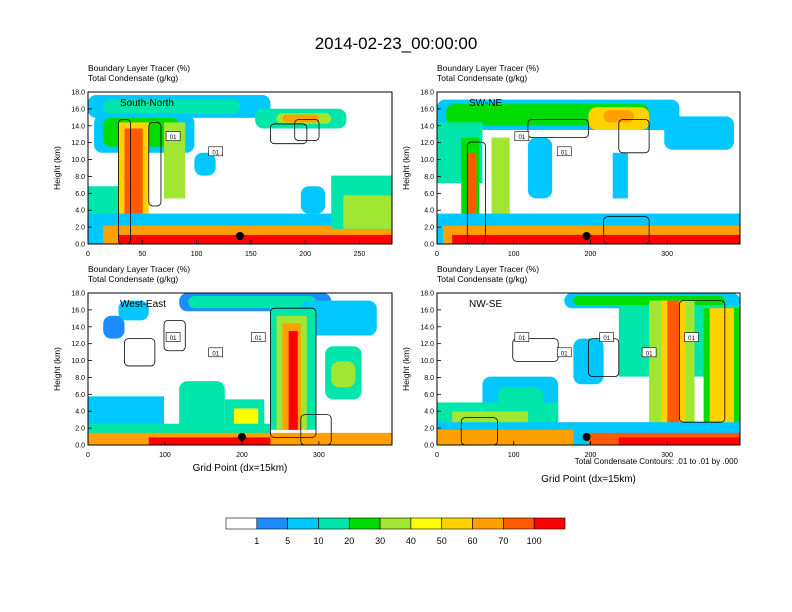  What do you see at coordinates (318, 541) in the screenshot?
I see `colorbar-label: 10` at bounding box center [318, 541].